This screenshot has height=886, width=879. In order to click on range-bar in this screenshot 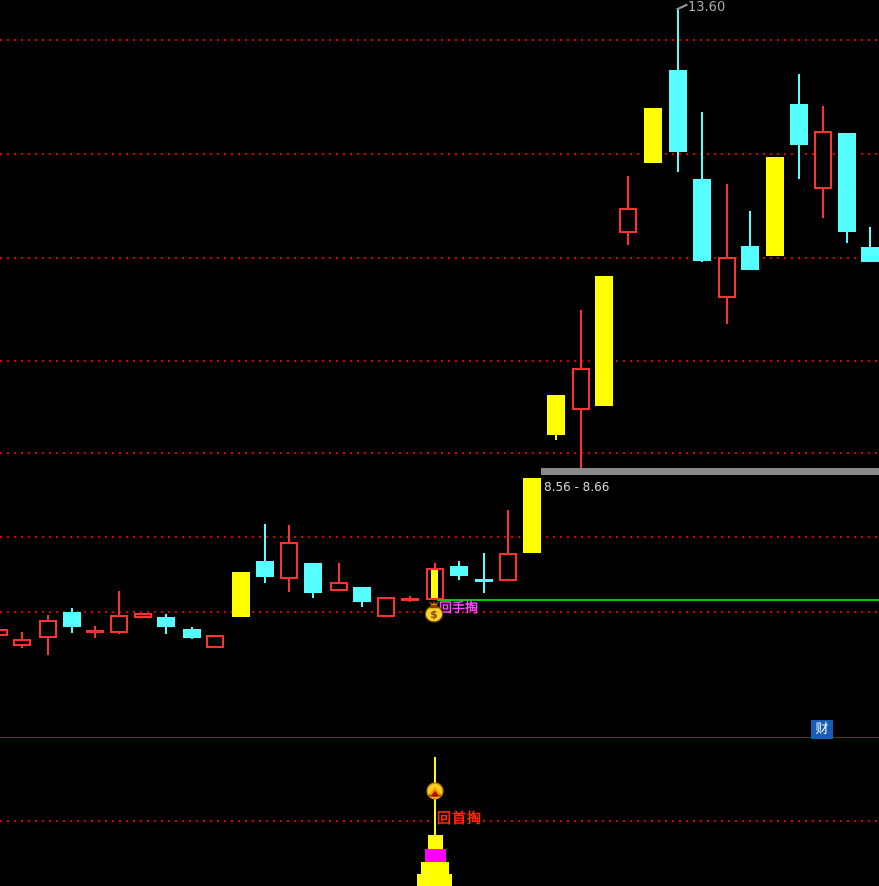, I will do `click(710, 471)`.